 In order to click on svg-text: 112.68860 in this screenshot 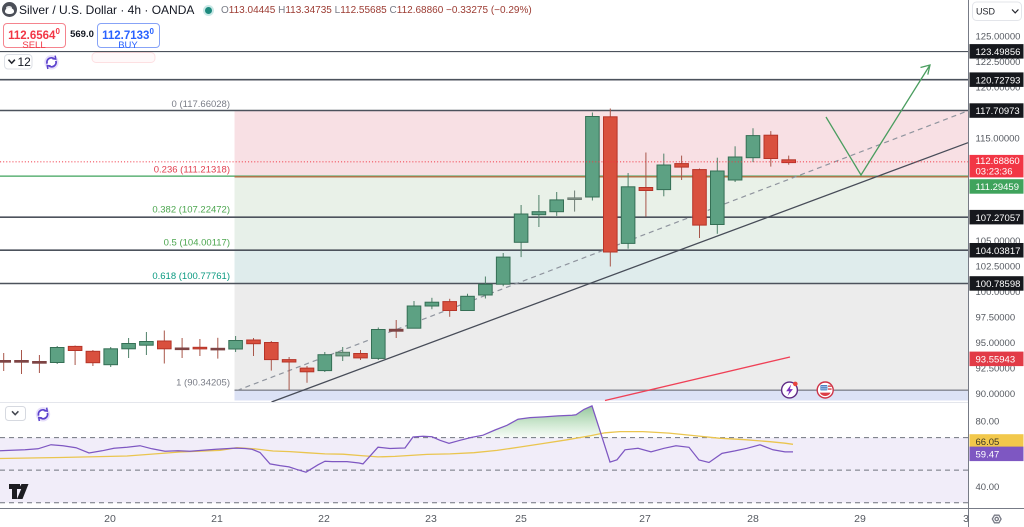, I will do `click(998, 161)`.